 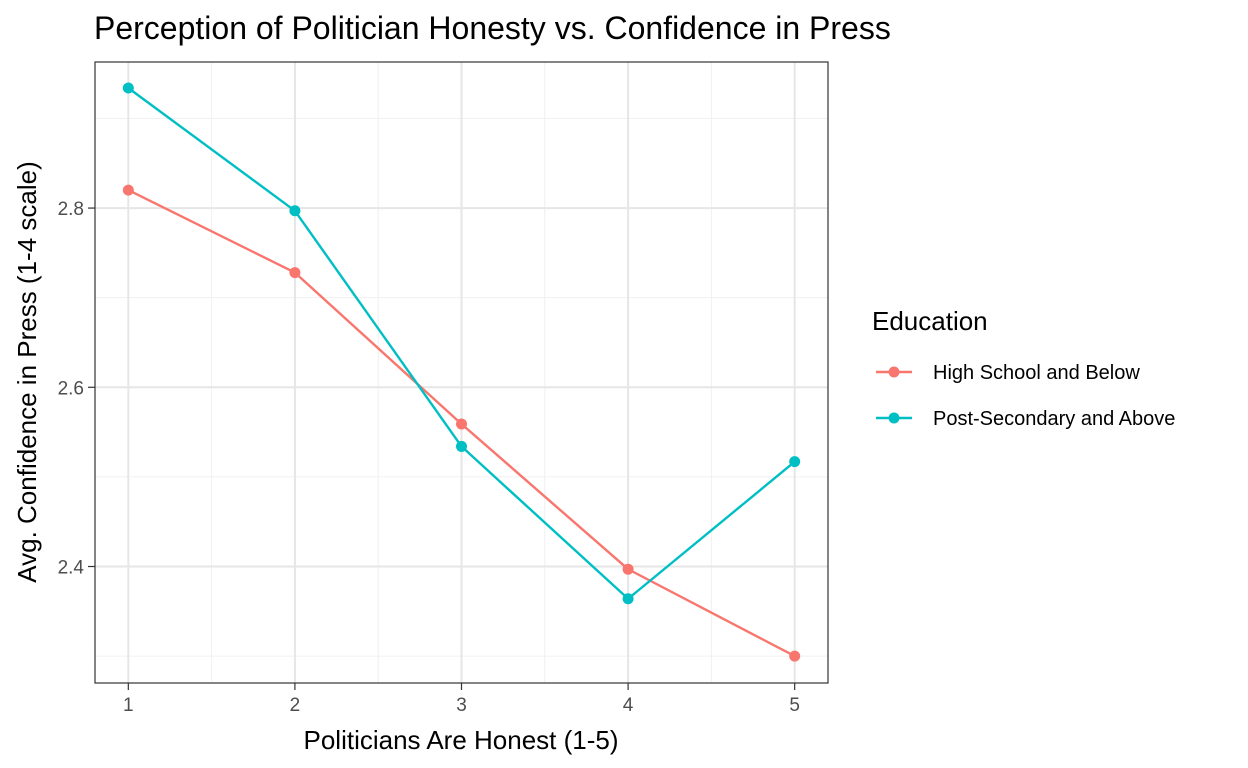 I want to click on x-axis: 1 2 3 4 5, so click(x=461, y=699).